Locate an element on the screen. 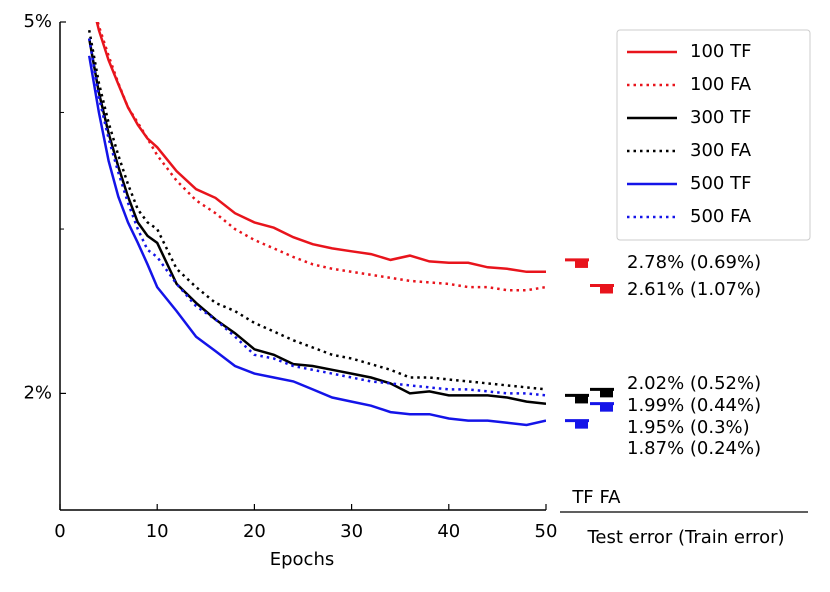 The image size is (830, 592). x-axis-label: Epochs is located at coordinates (302, 559).